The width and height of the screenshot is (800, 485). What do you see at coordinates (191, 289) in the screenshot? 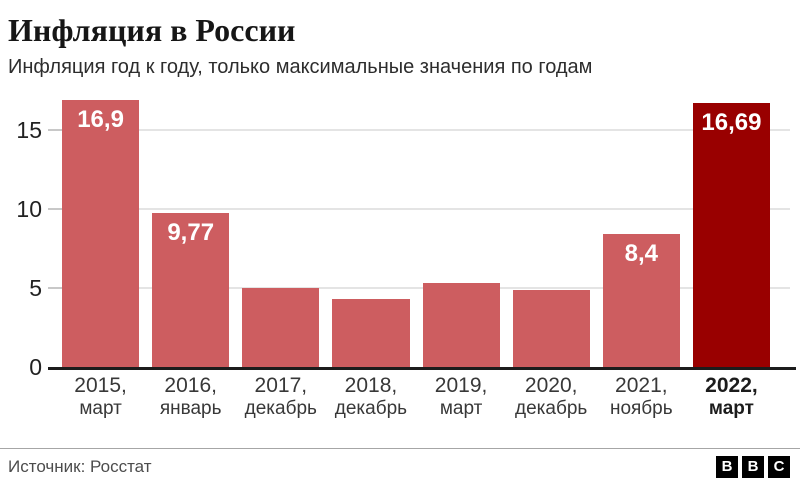
I see `bar-2016, январь: 9,77` at bounding box center [191, 289].